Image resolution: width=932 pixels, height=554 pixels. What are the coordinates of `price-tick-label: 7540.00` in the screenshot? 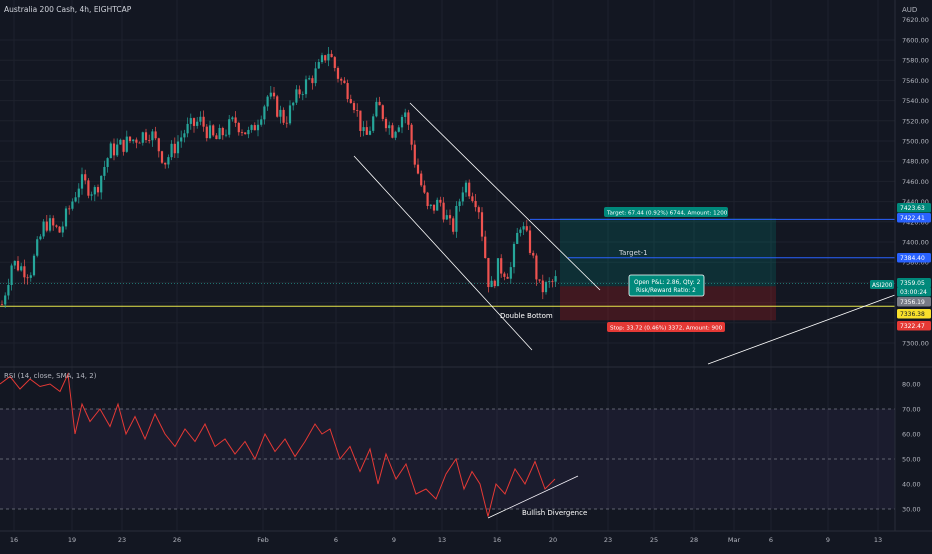 It's located at (915, 101).